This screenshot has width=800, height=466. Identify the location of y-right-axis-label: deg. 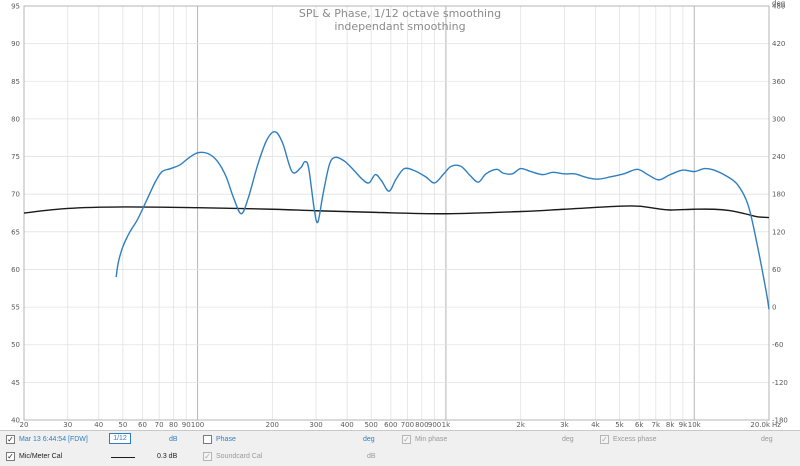
(778, 4).